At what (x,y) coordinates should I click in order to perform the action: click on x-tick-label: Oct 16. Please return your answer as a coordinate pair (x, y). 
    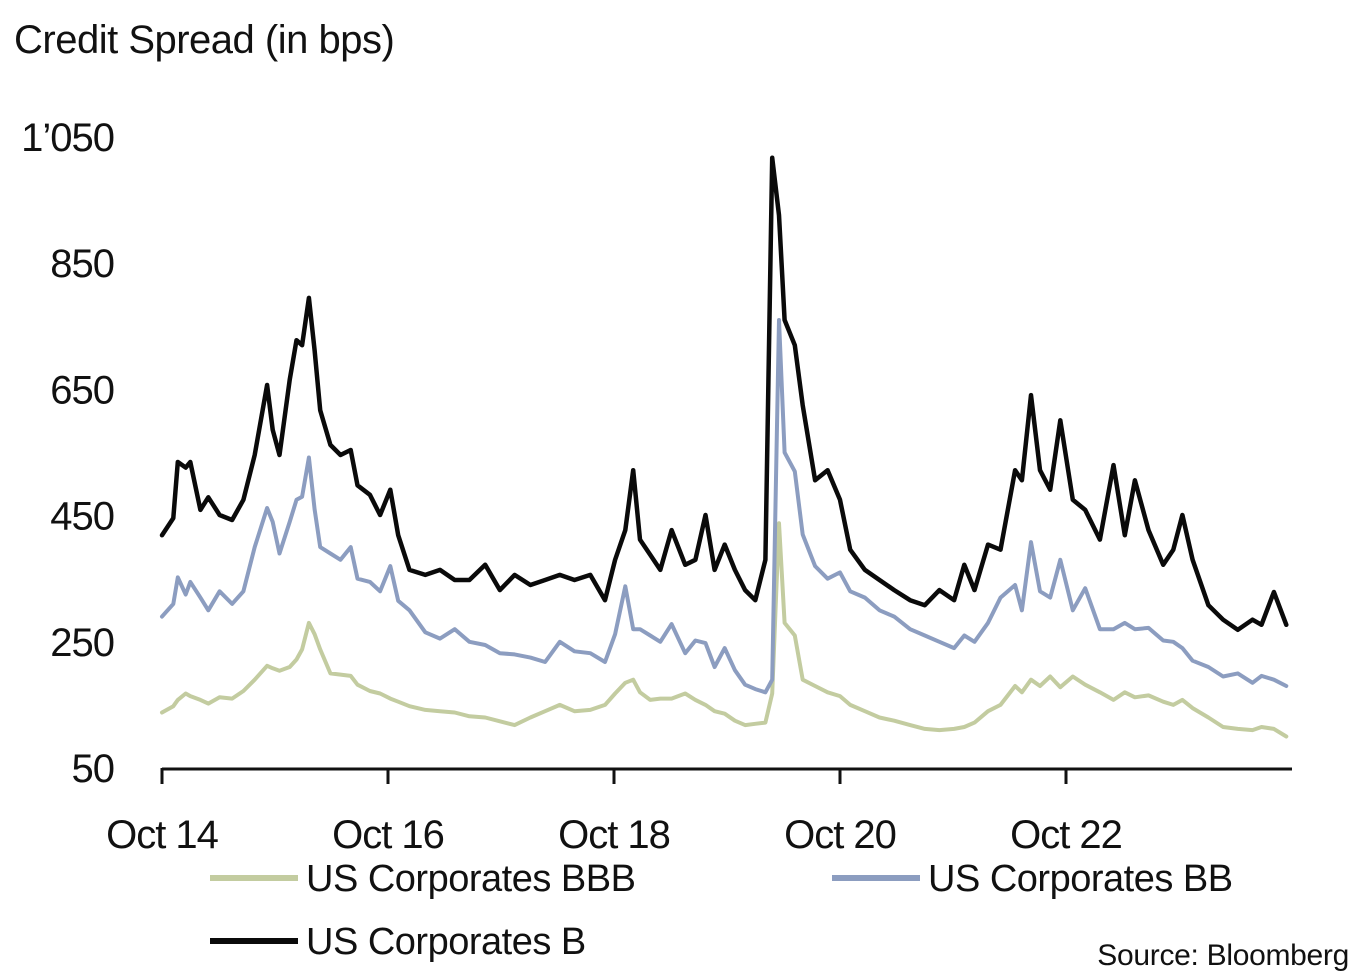
    Looking at the image, I should click on (388, 835).